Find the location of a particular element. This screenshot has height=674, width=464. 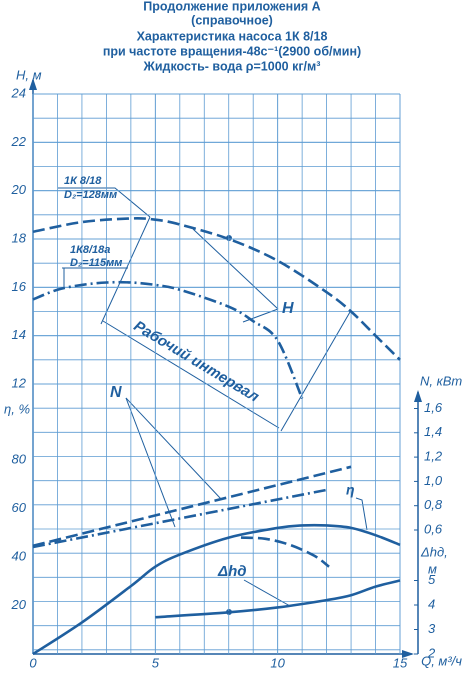

chart-title: Характеристика насоса 1К 8/18 is located at coordinates (232, 36).